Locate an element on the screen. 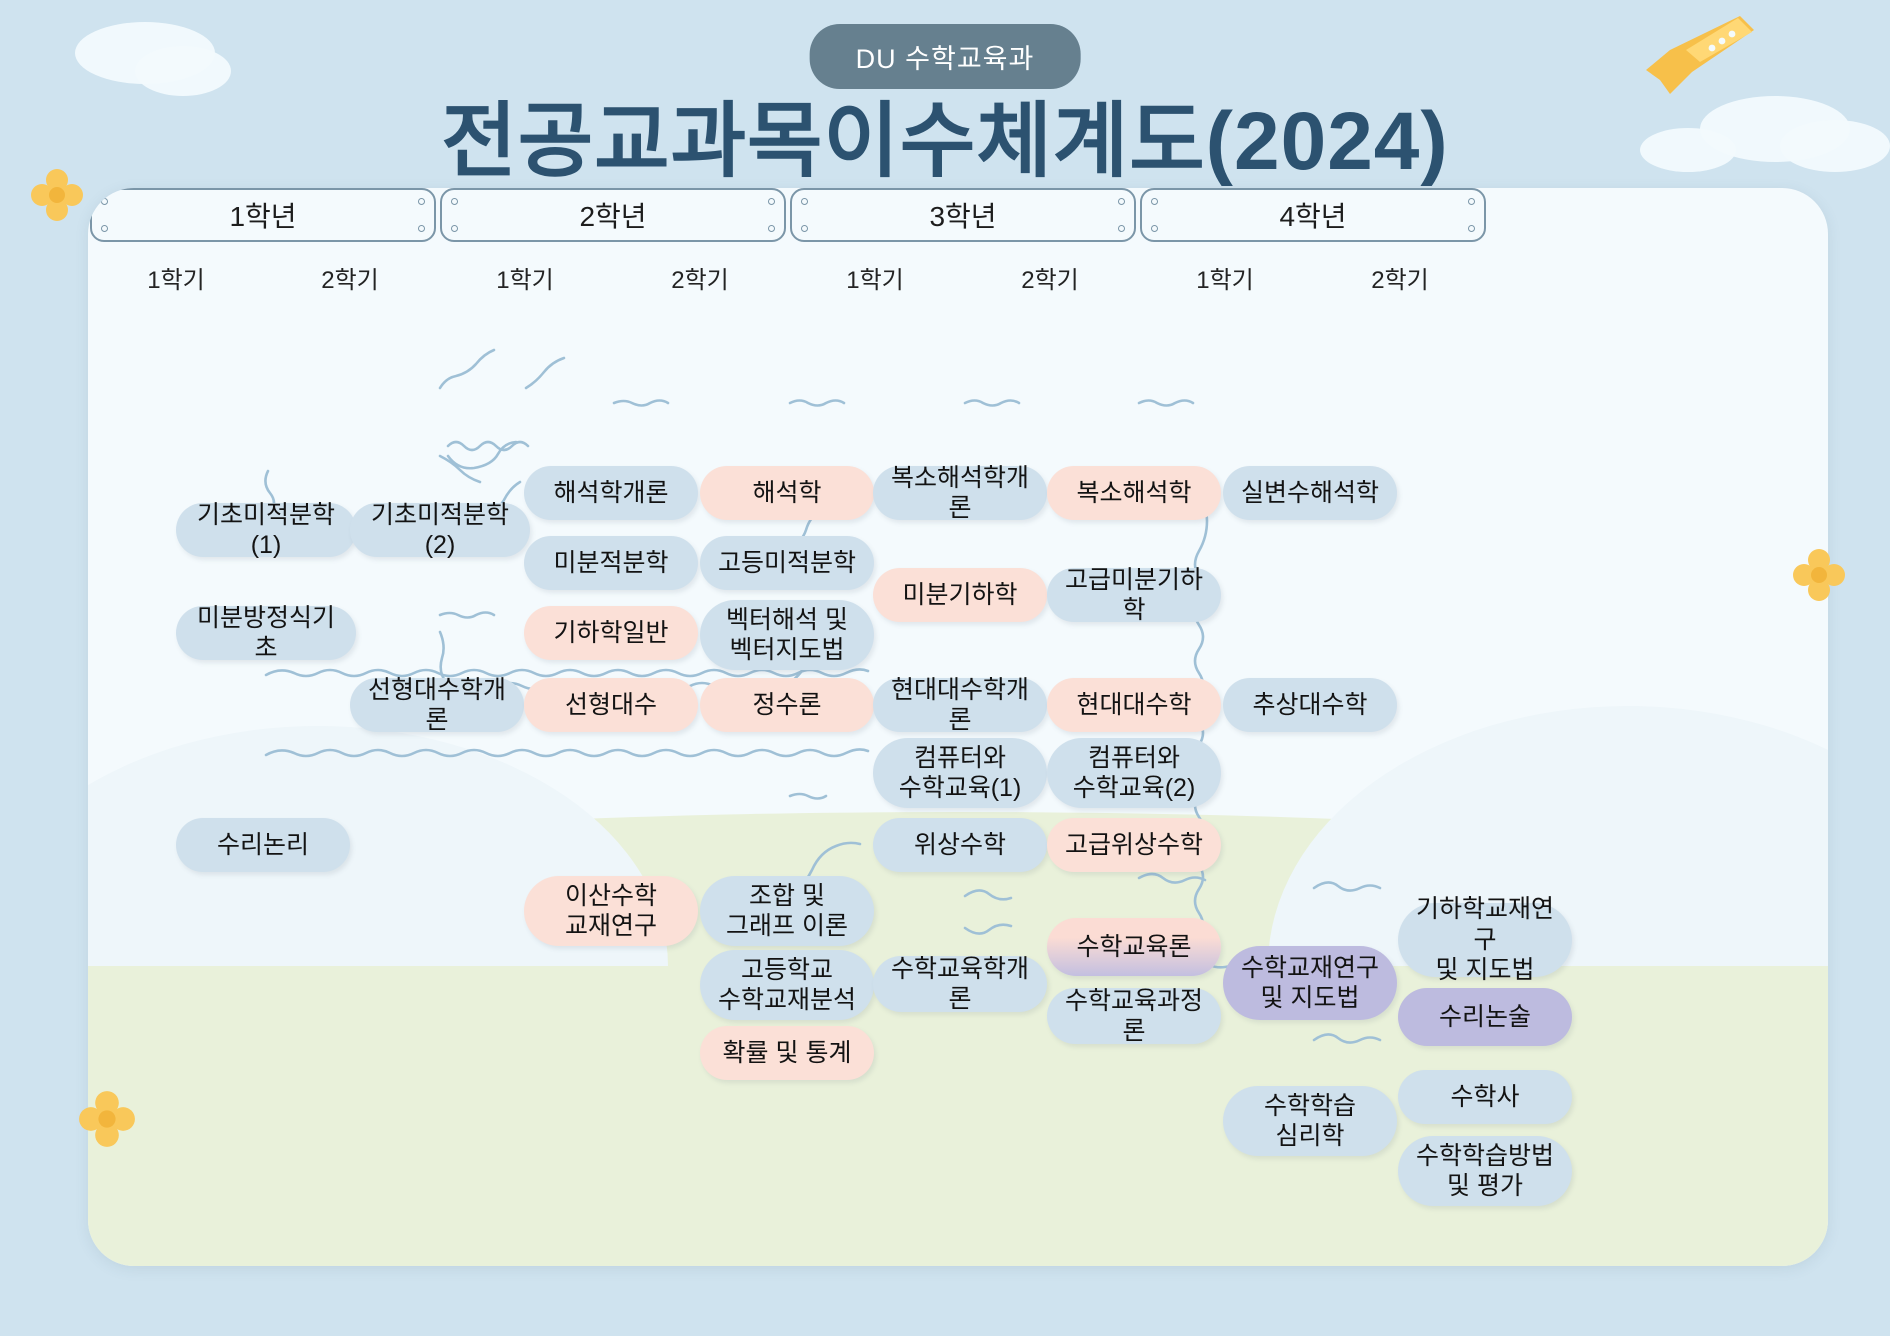 This screenshot has width=1890, height=1336. course-node: 선형대수학개론 is located at coordinates (437, 705).